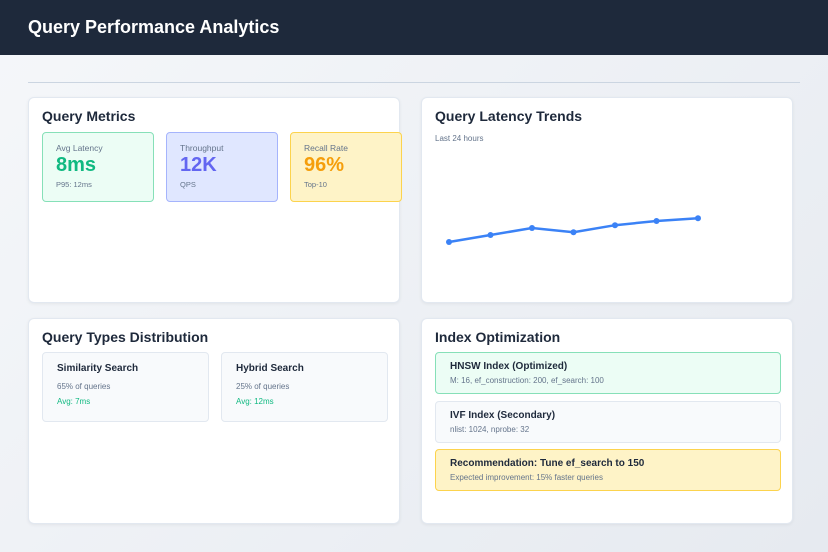 The width and height of the screenshot is (828, 552). What do you see at coordinates (304, 387) in the screenshot?
I see `query-type-hybrid: Hybrid Search 25% of queries Avg: 12ms` at bounding box center [304, 387].